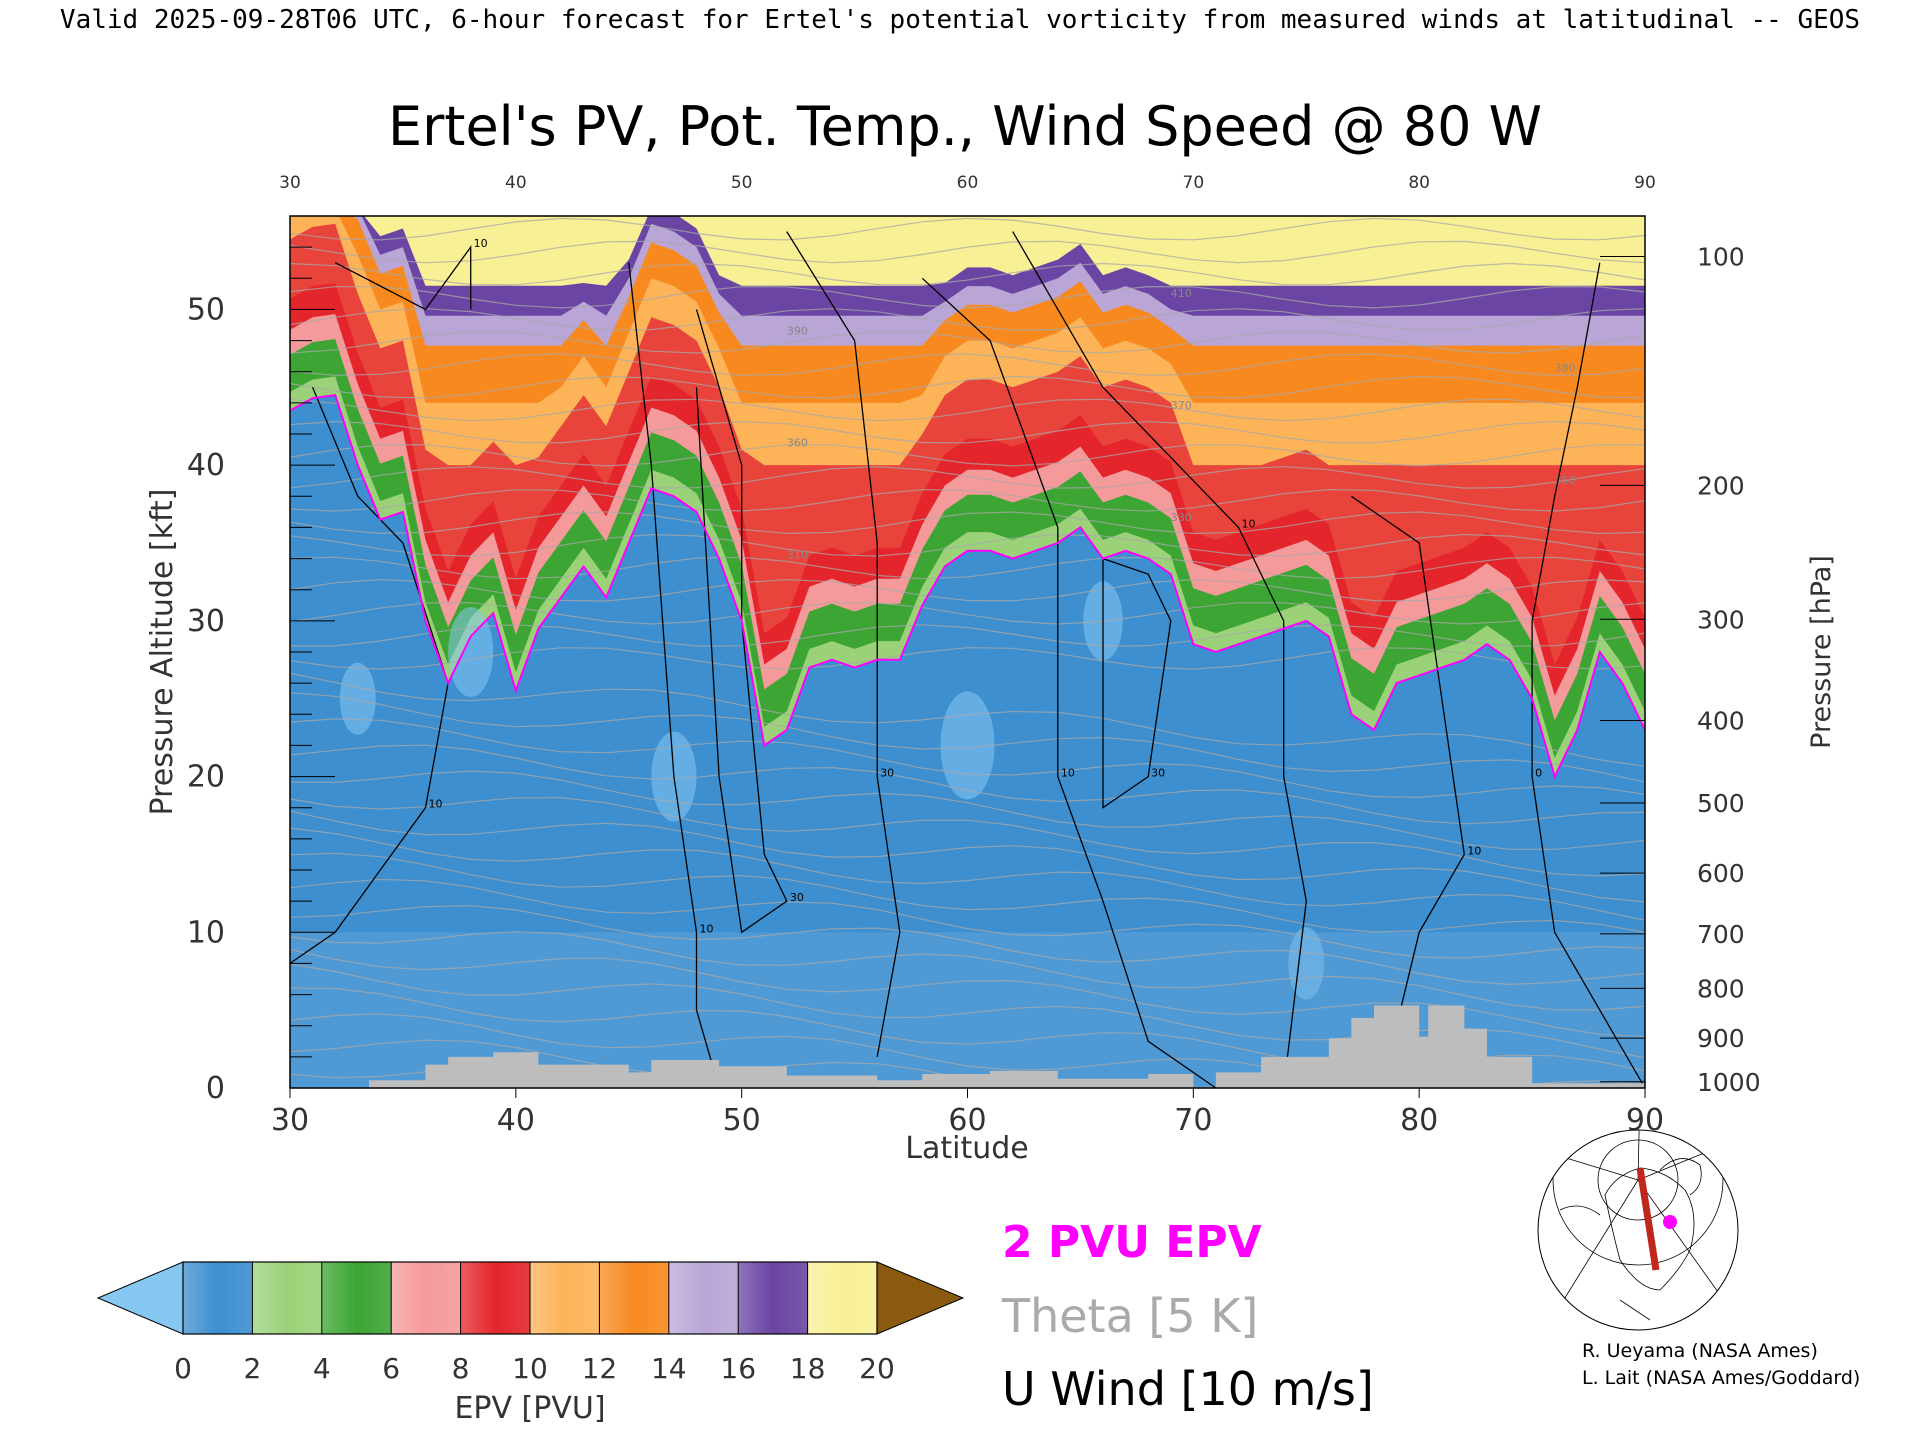 Image resolution: width=1920 pixels, height=1440 pixels. I want to click on x-tick-label: 70, so click(1193, 1120).